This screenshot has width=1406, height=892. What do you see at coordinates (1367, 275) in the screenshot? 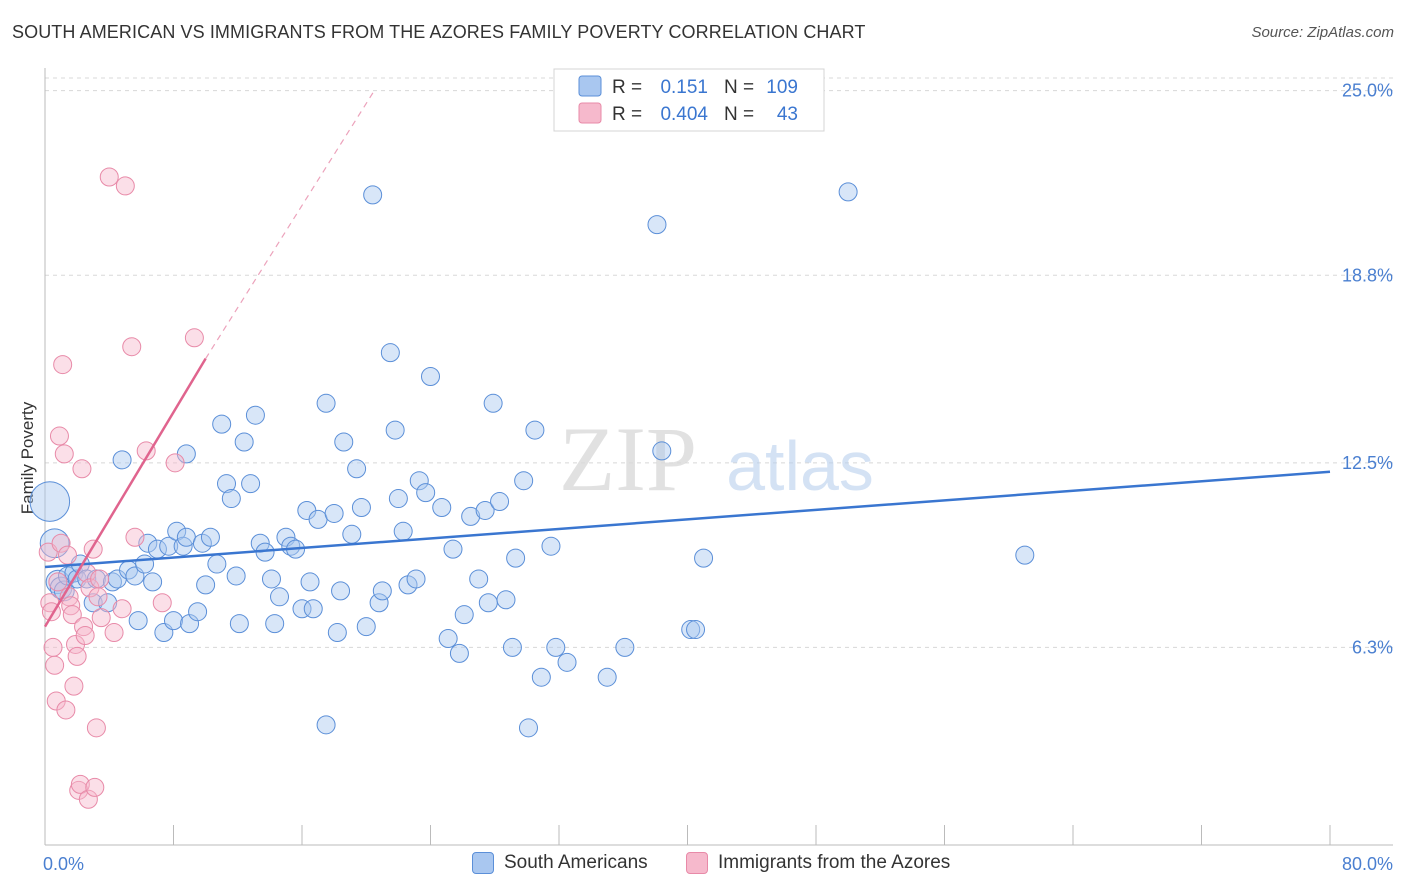
I see `y-tick-label-2: 18.8%` at bounding box center [1367, 275].